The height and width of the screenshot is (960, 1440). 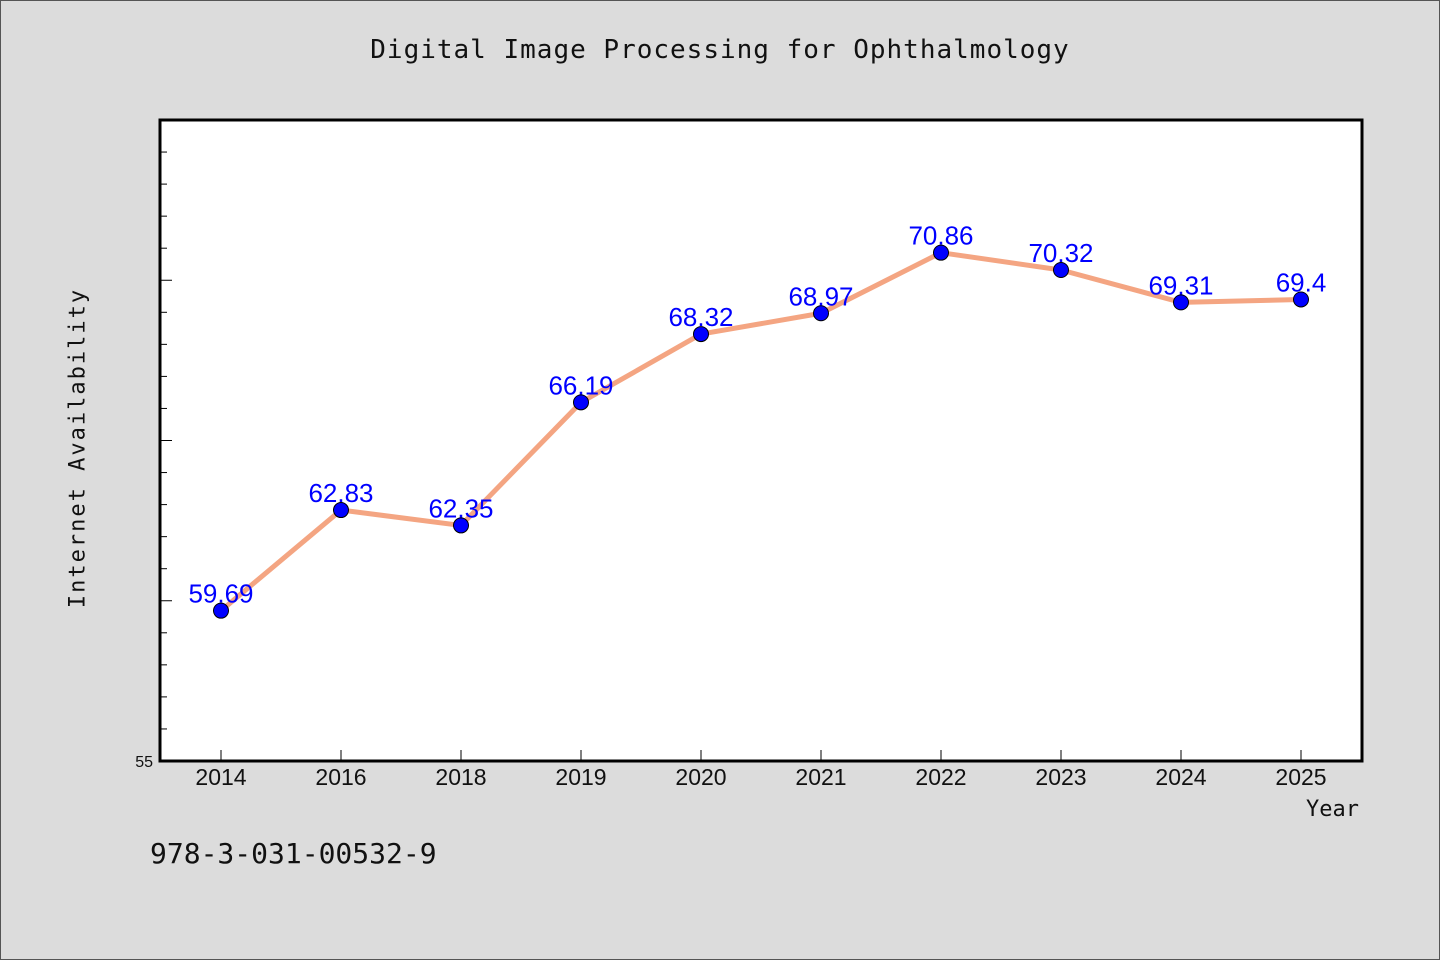 What do you see at coordinates (1332, 809) in the screenshot?
I see `x-axis-label: Year` at bounding box center [1332, 809].